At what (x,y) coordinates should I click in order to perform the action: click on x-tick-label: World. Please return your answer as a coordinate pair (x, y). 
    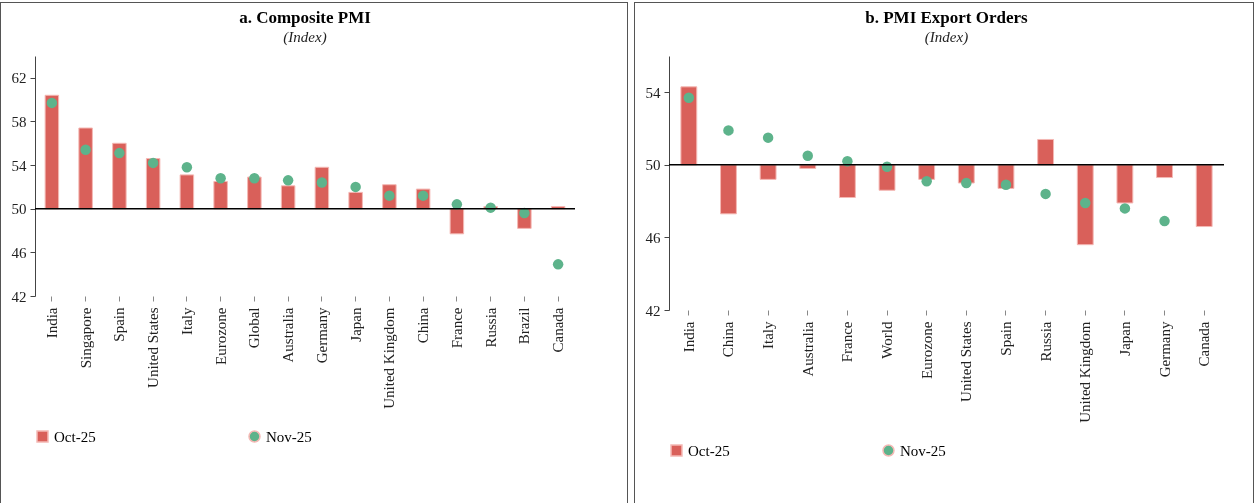
    Looking at the image, I should click on (887, 340).